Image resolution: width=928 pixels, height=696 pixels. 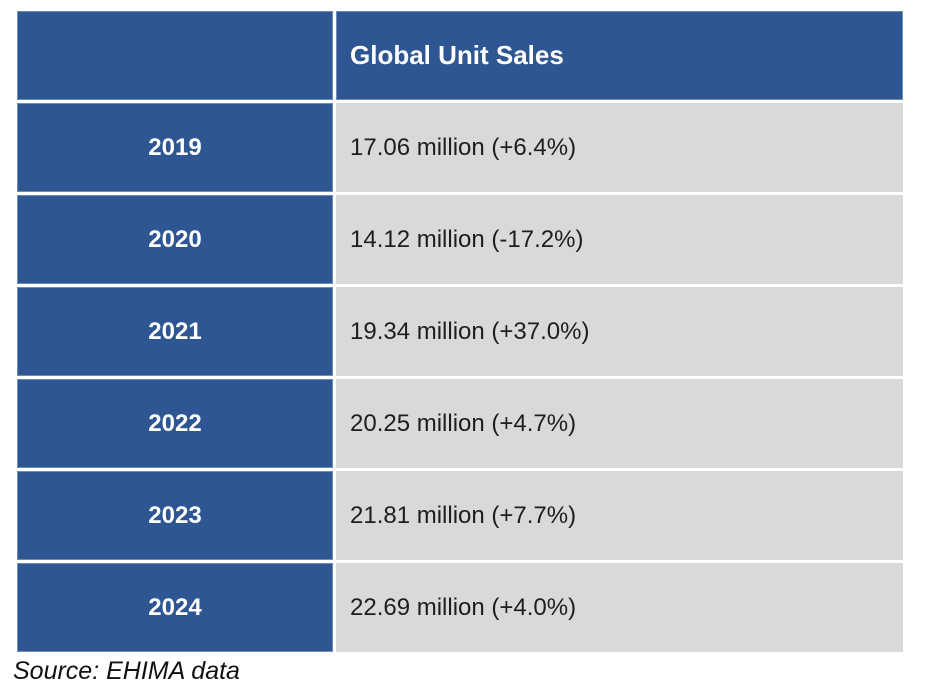 I want to click on value-2022: 20.25 million (+4.7%), so click(x=619, y=423).